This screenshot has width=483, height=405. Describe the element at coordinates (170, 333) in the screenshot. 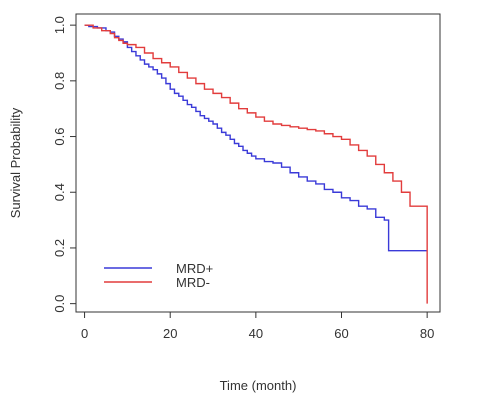

I see `x-tick-label: 20` at that location.